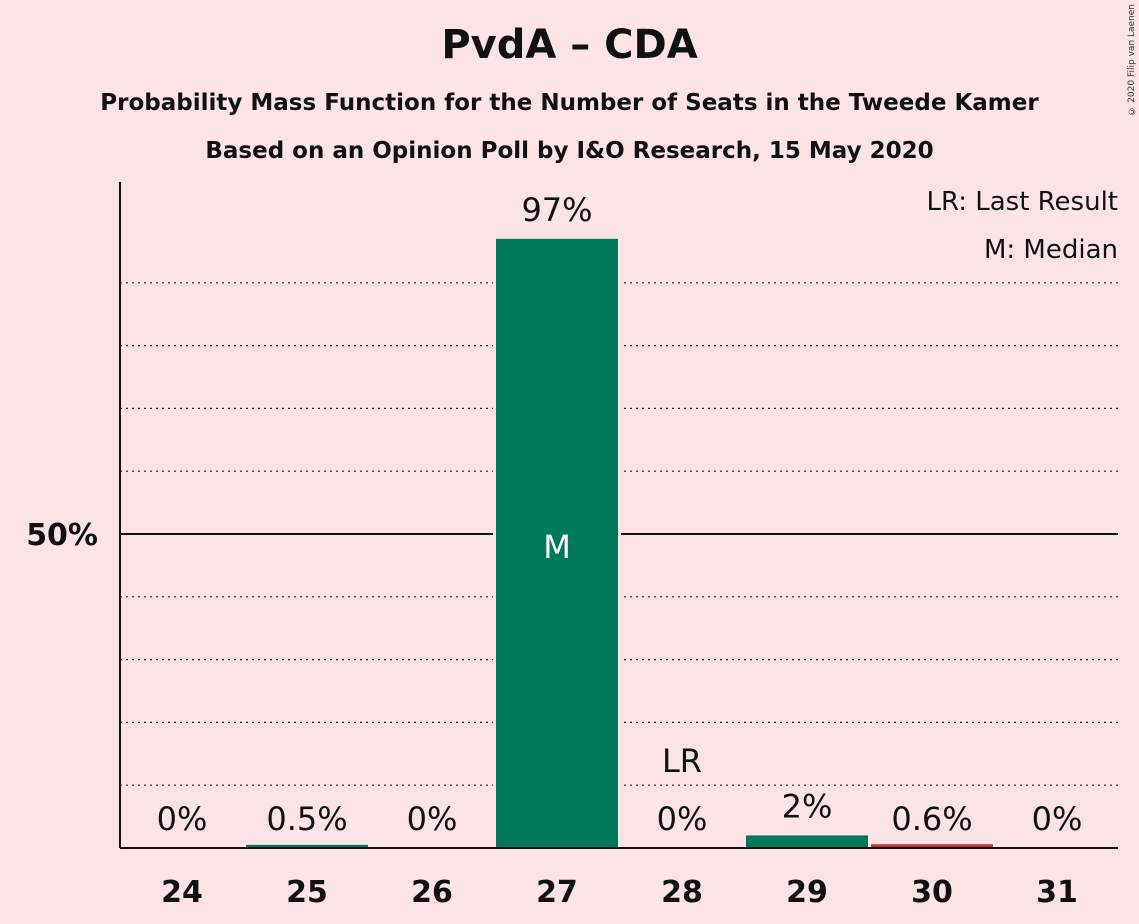 Image resolution: width=1139 pixels, height=924 pixels. Describe the element at coordinates (556, 210) in the screenshot. I see `bar-value-label: 97%` at that location.